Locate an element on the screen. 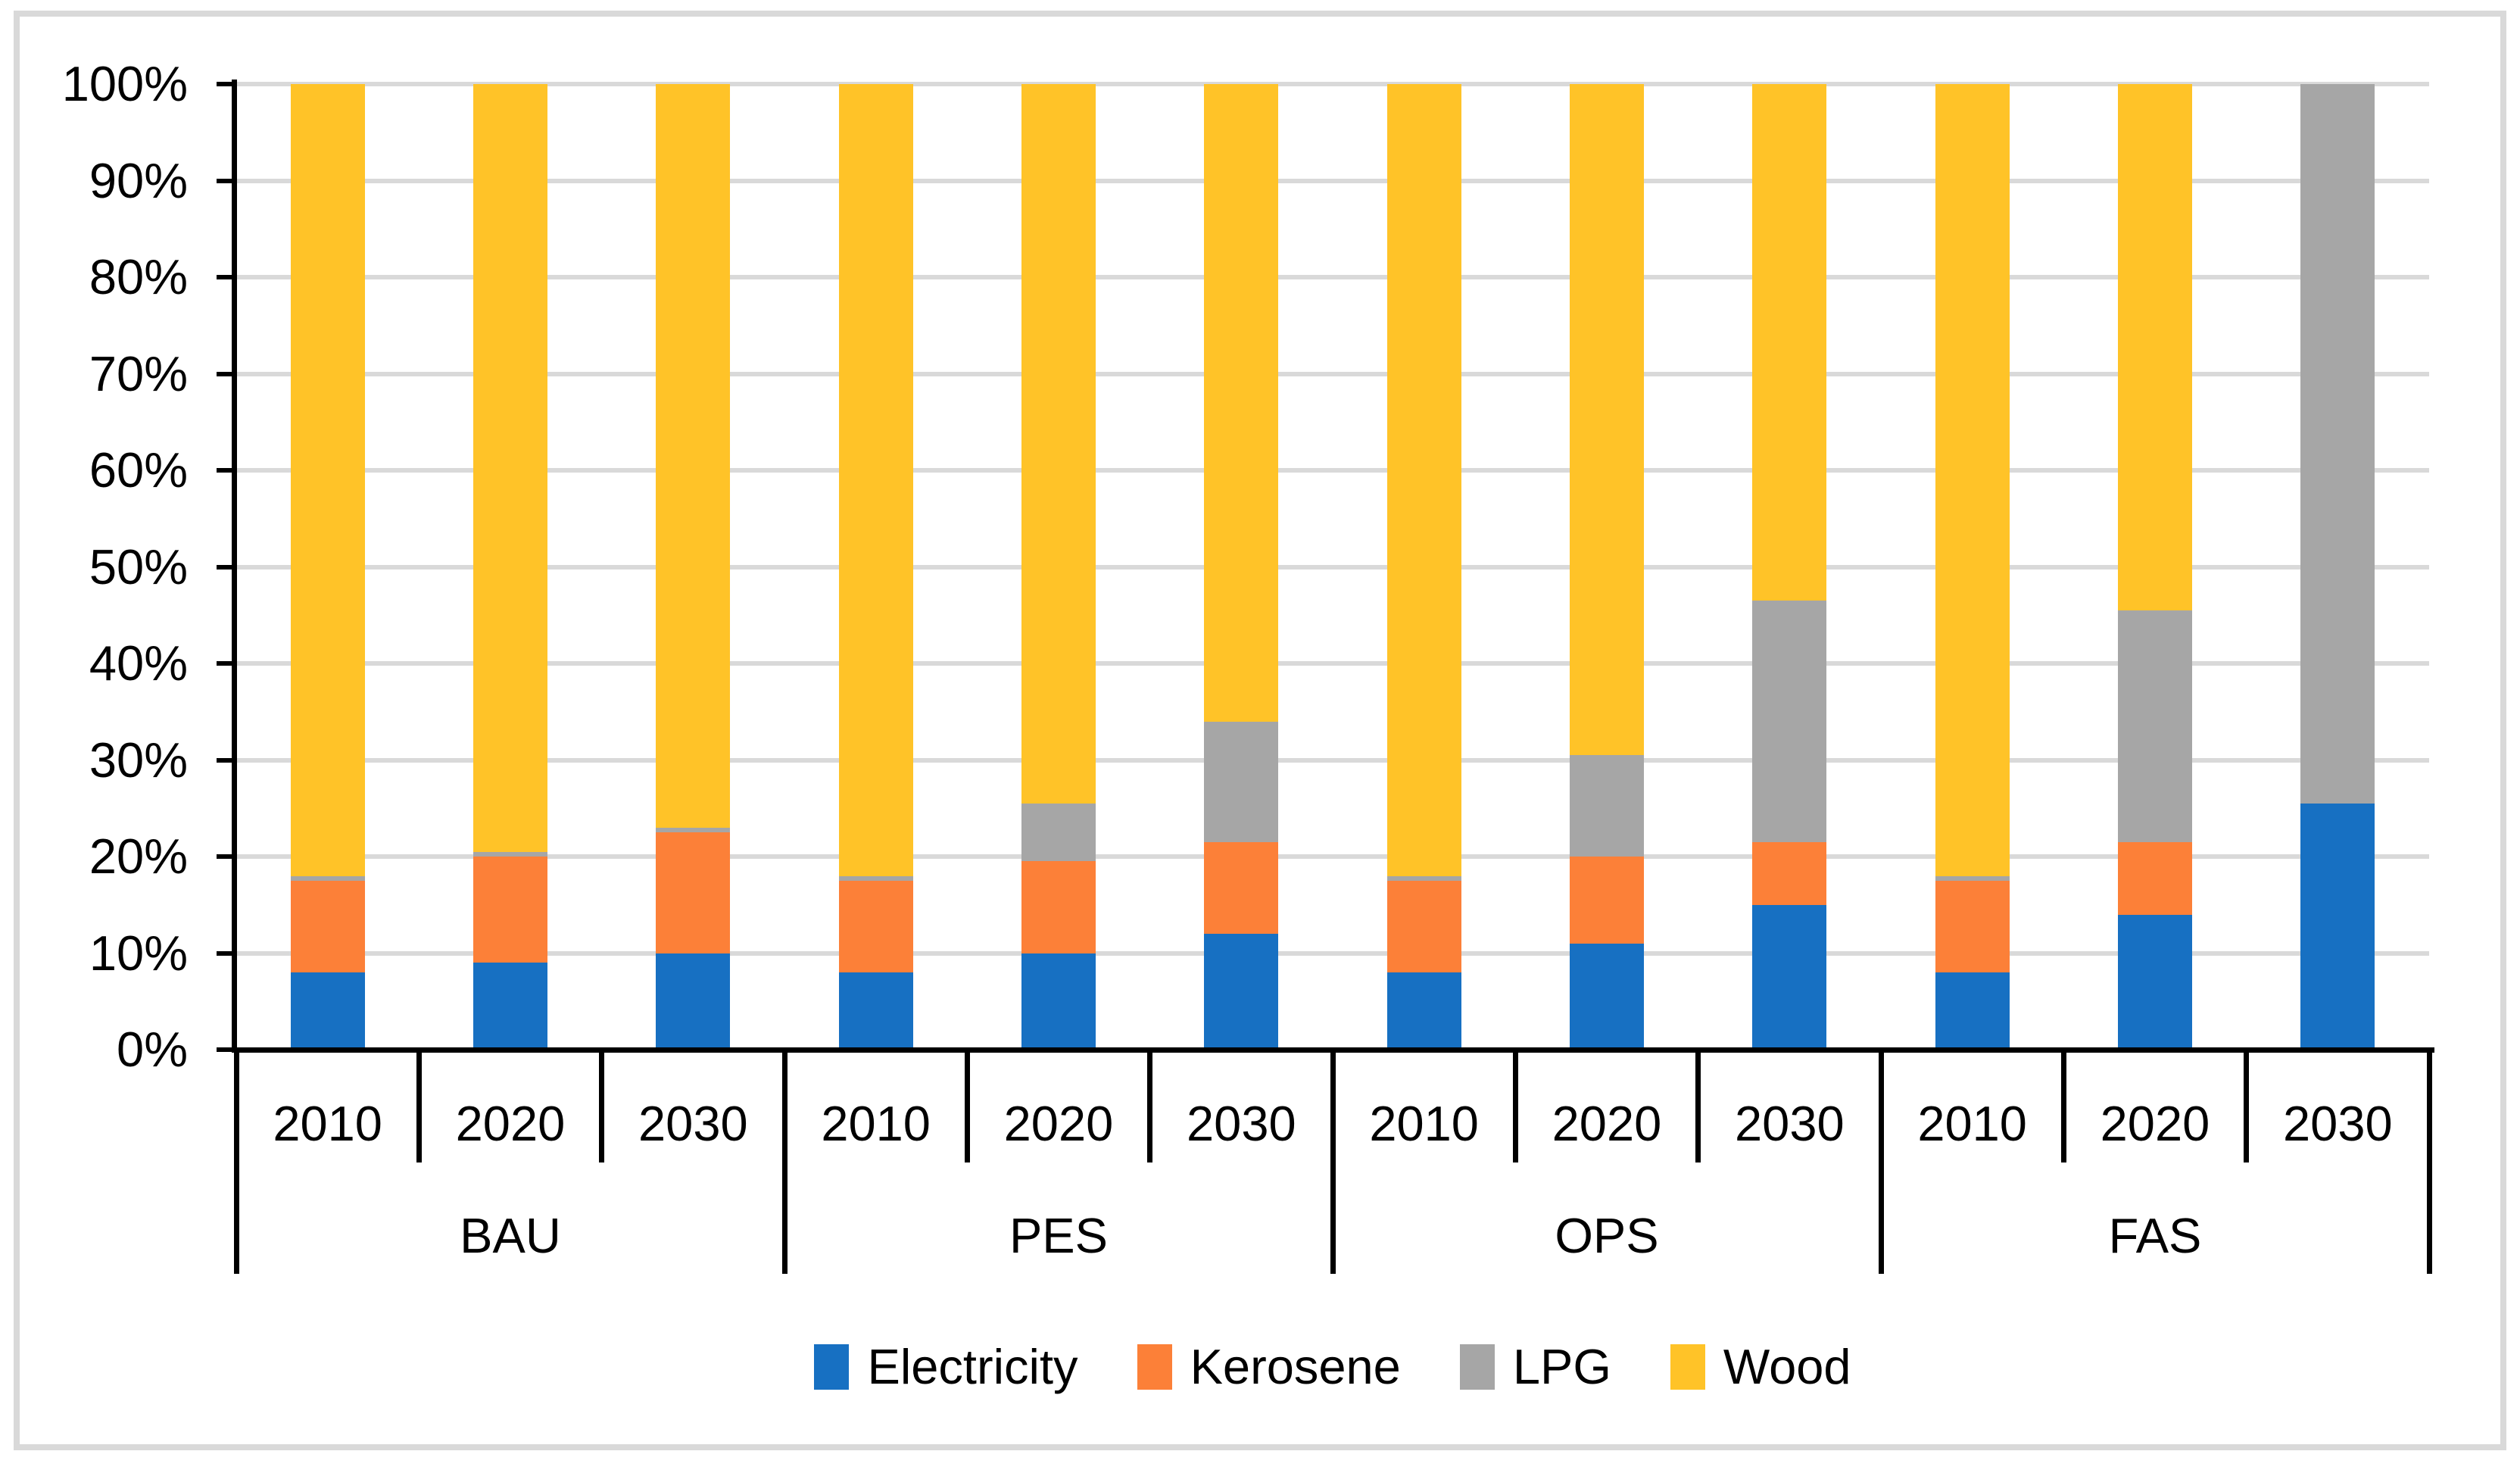  group-label-ops: OPS is located at coordinates (1607, 1235).